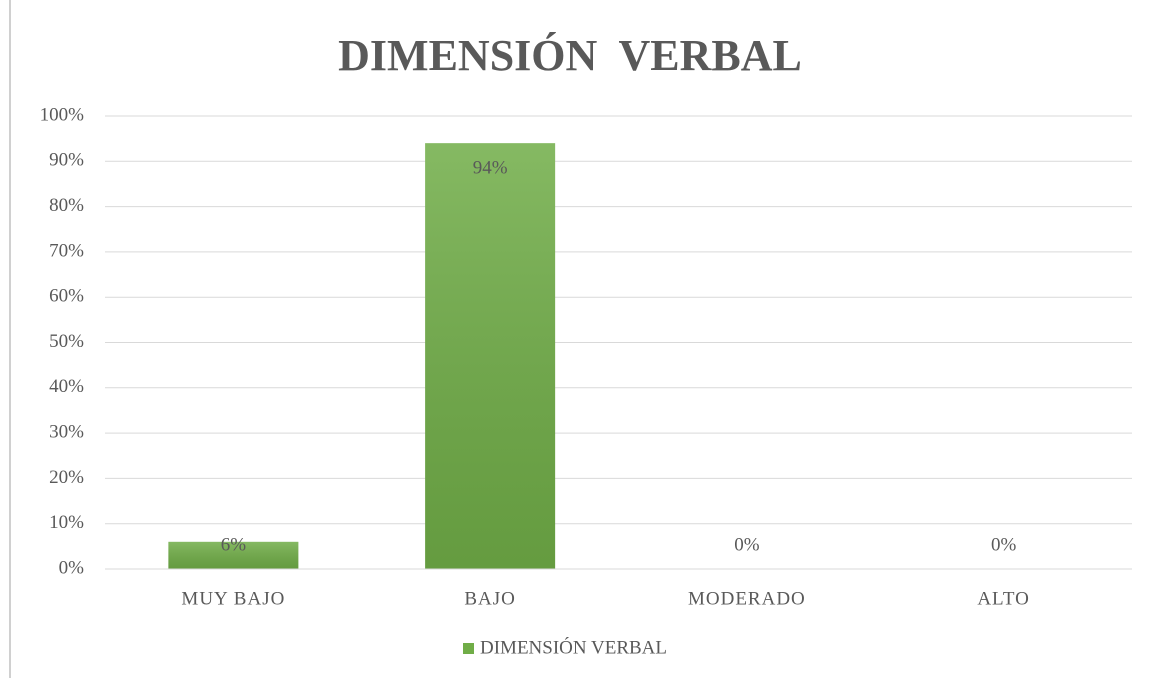 This screenshot has width=1150, height=678. I want to click on y-tick-label: 60%, so click(66, 296).